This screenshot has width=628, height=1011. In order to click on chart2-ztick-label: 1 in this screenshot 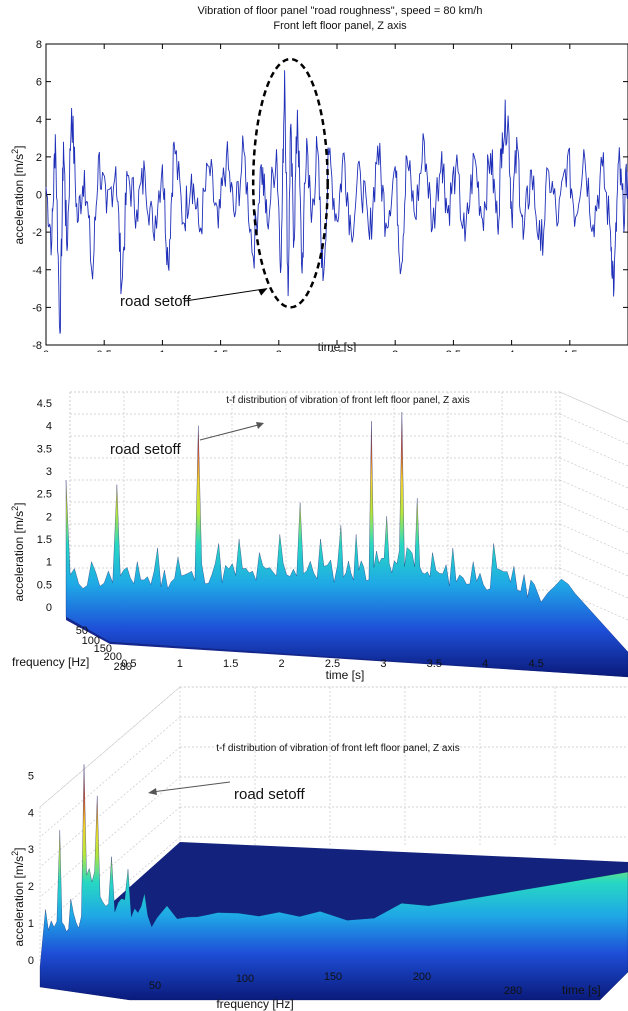, I will do `click(49, 563)`.